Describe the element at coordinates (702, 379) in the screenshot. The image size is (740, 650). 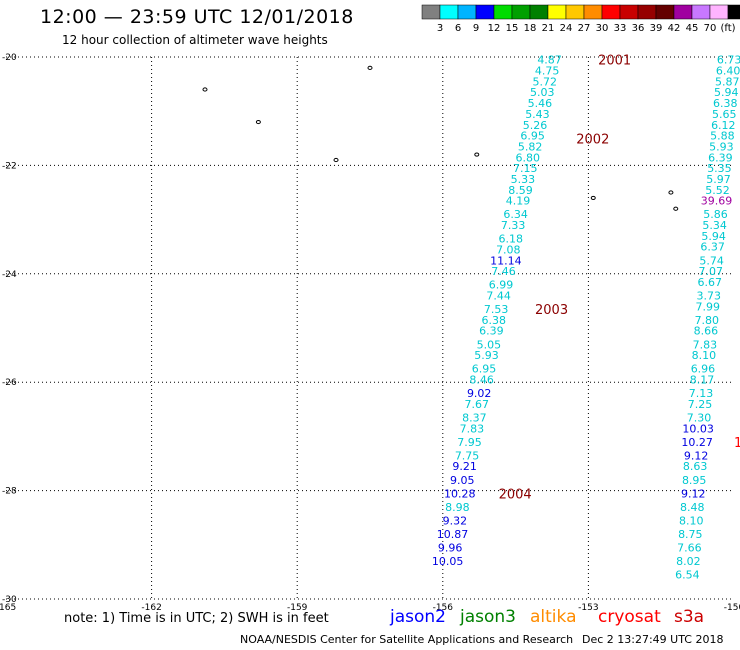
I see `wave-height-label: 8.17` at that location.